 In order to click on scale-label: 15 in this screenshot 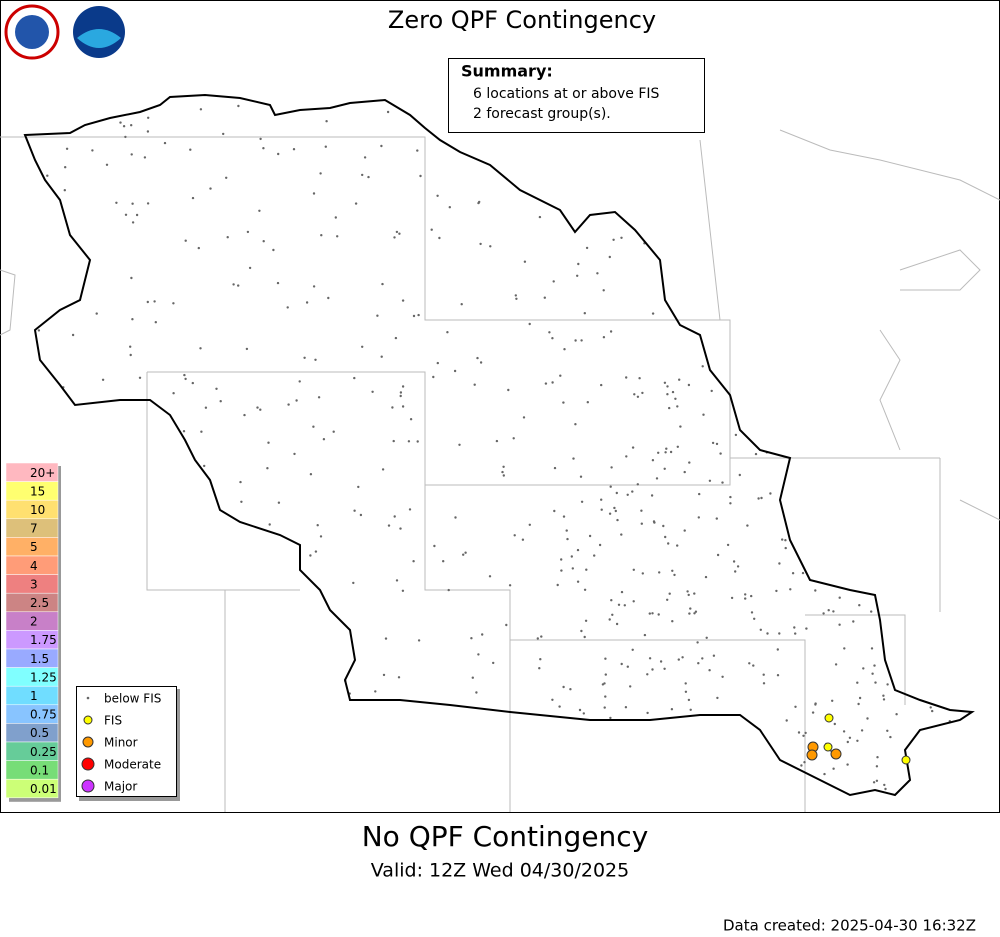, I will do `click(37, 491)`.